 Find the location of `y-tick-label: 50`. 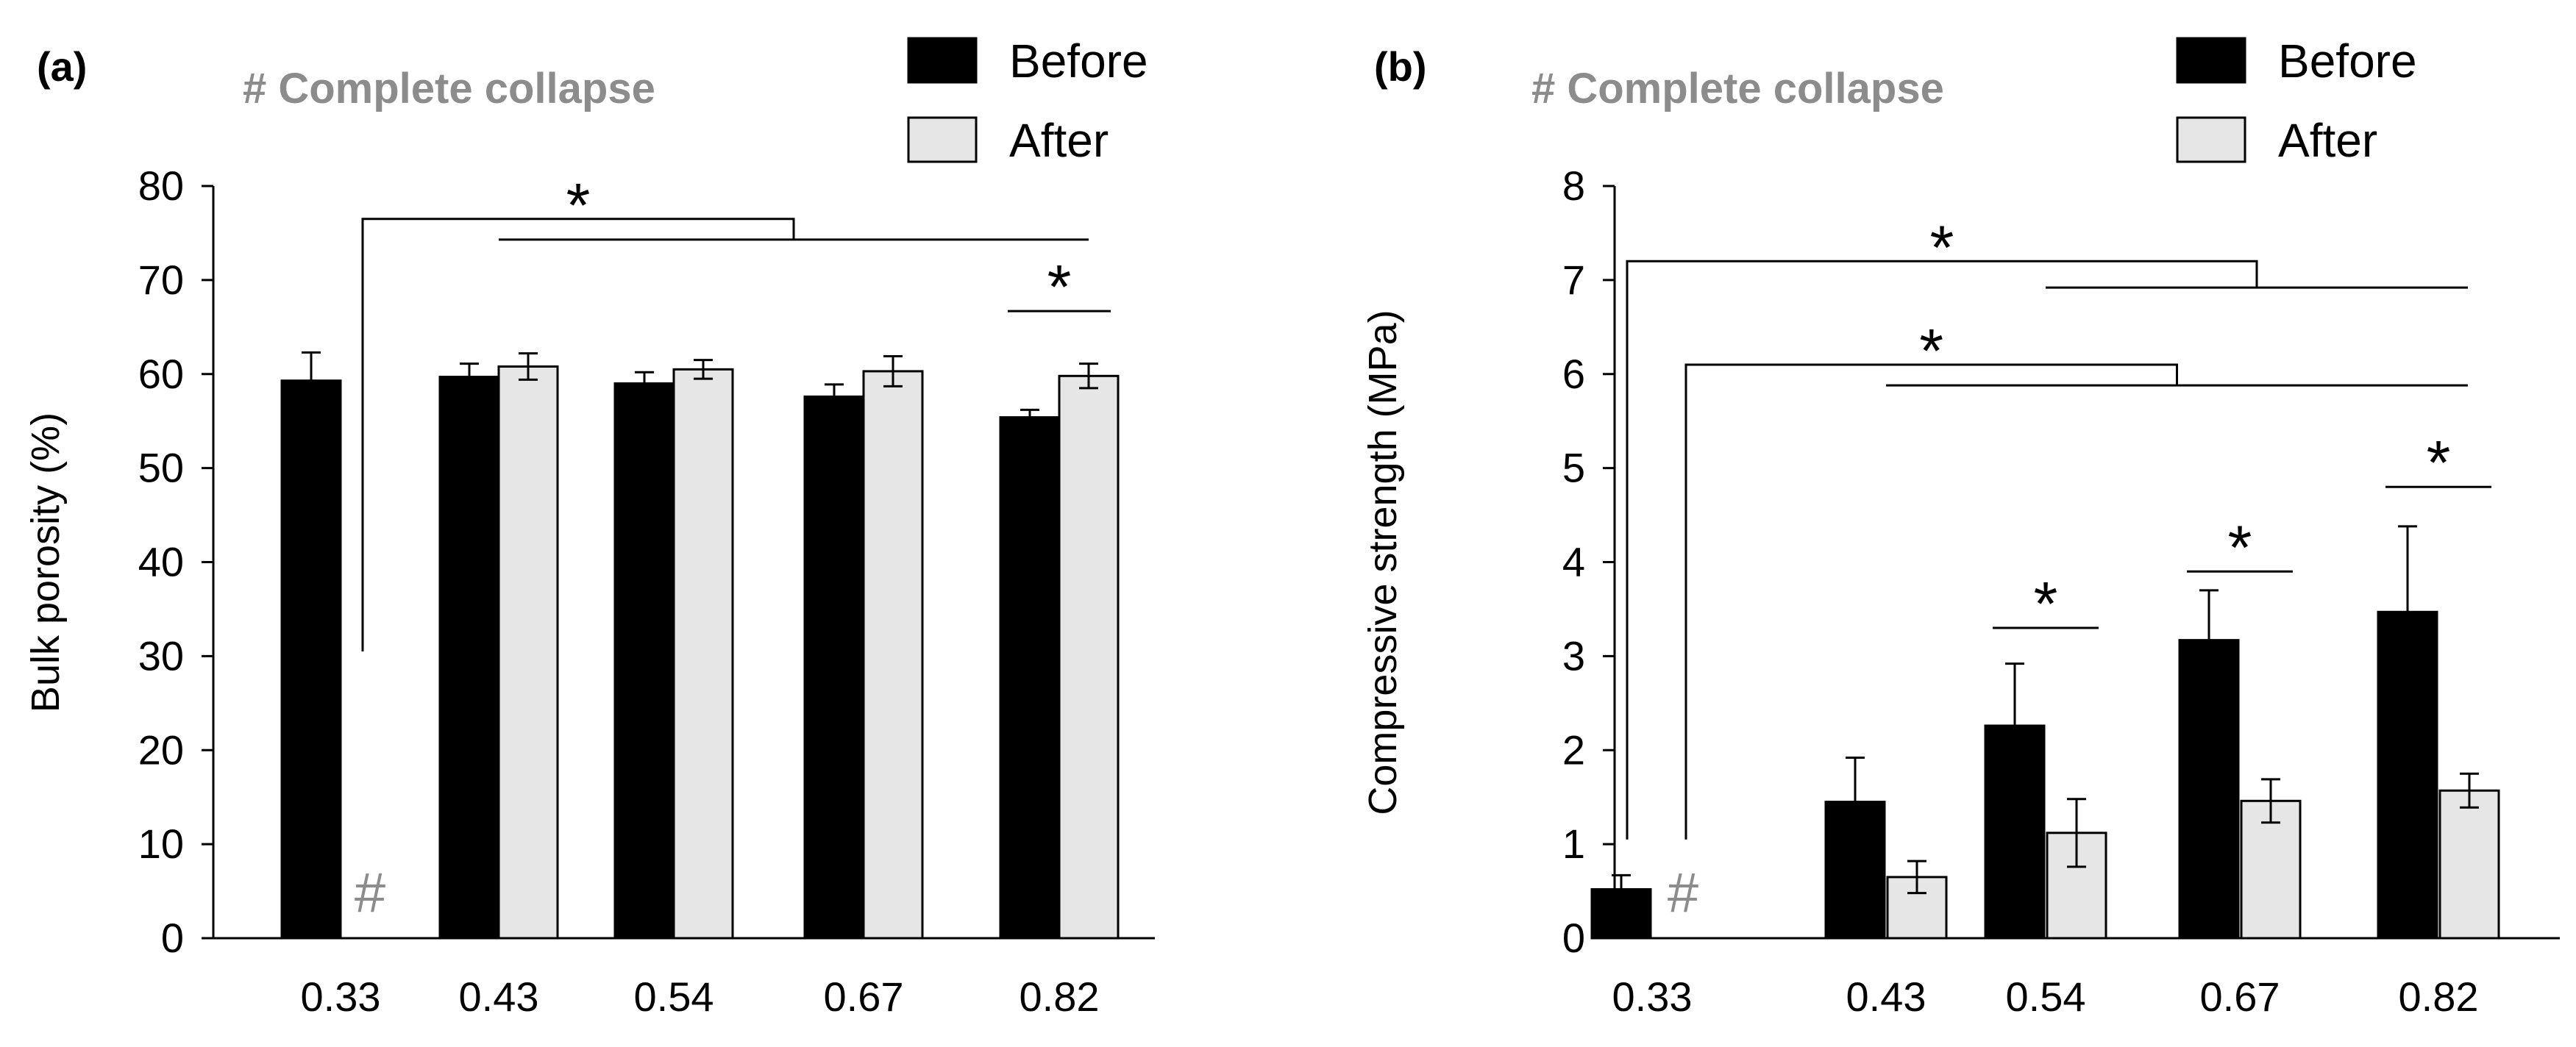

y-tick-label: 50 is located at coordinates (161, 468).